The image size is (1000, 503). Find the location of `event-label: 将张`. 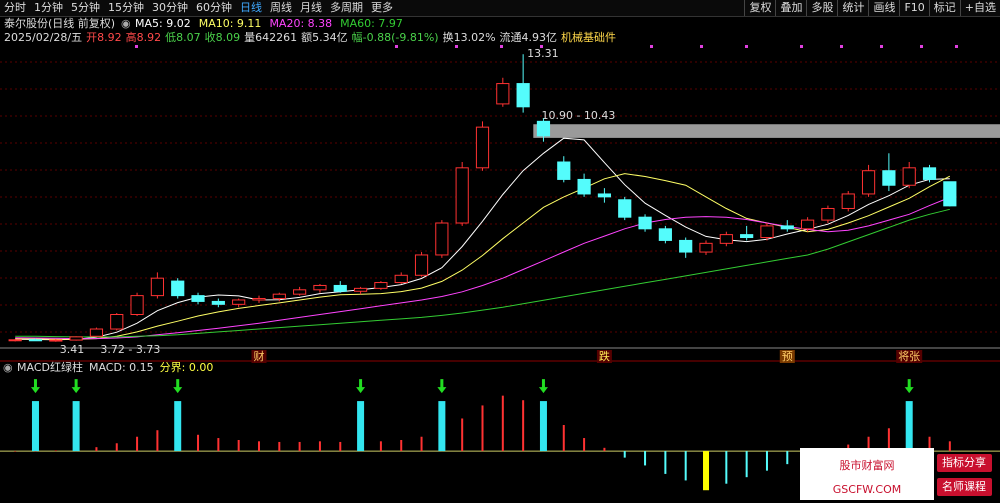

event-label: 将张 is located at coordinates (909, 356).